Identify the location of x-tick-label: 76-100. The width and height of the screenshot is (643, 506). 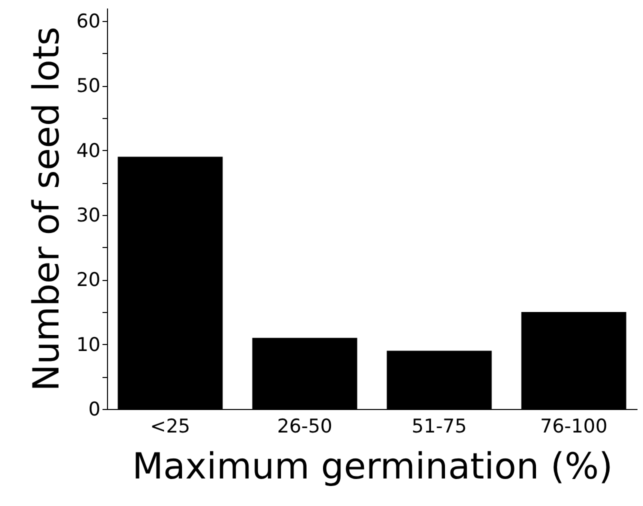
(574, 427).